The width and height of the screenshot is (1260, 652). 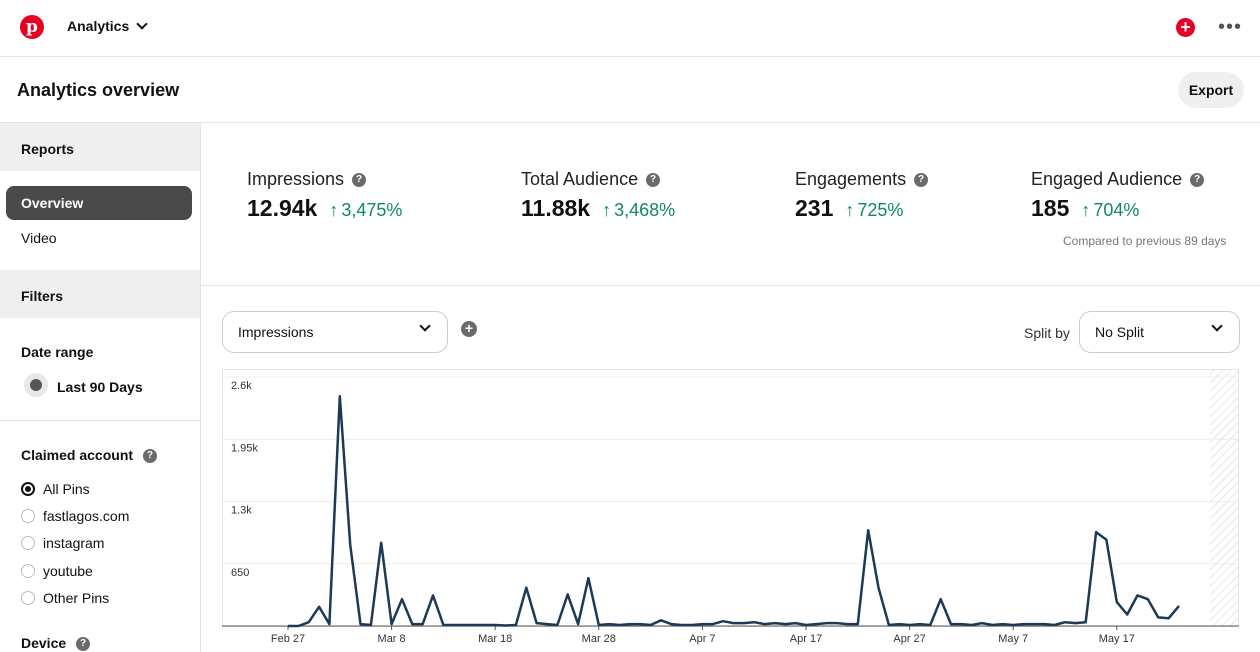 What do you see at coordinates (909, 639) in the screenshot?
I see `x-tick-label: Apr 27` at bounding box center [909, 639].